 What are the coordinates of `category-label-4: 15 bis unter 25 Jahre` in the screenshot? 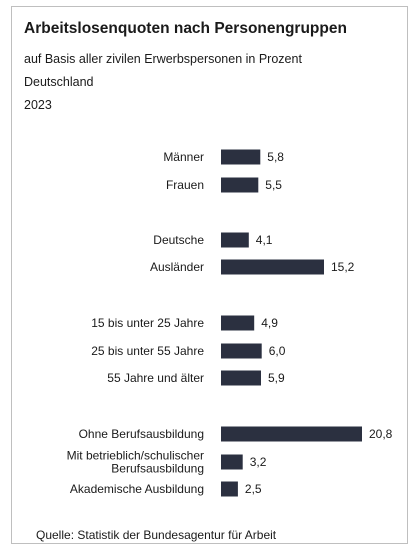 It's located at (147, 323).